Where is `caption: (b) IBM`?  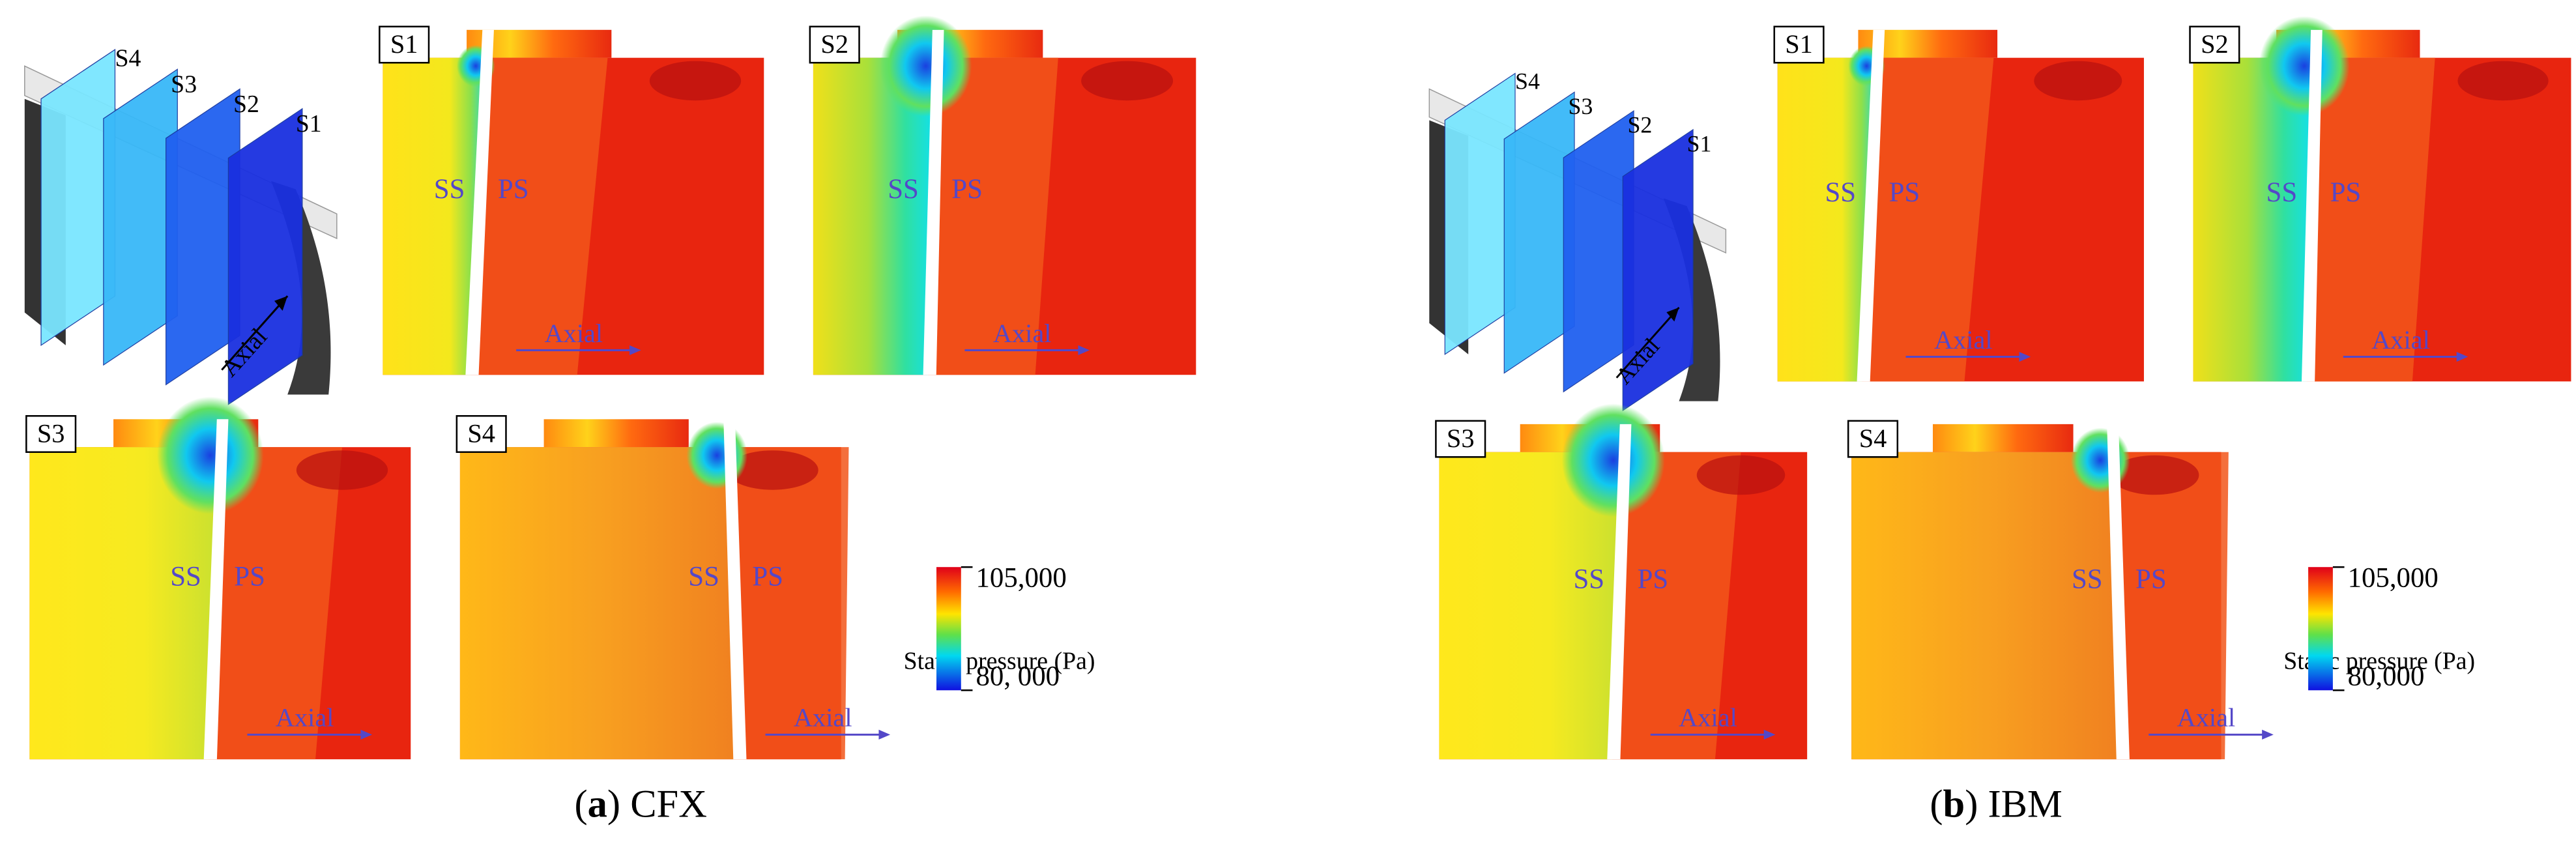
caption: (b) IBM is located at coordinates (1996, 804).